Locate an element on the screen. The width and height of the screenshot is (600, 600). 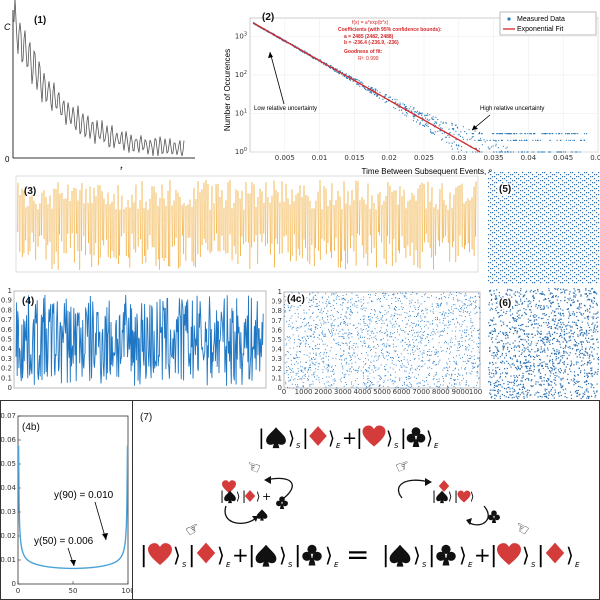
panel-4c-label: (4c) is located at coordinates (296, 299).